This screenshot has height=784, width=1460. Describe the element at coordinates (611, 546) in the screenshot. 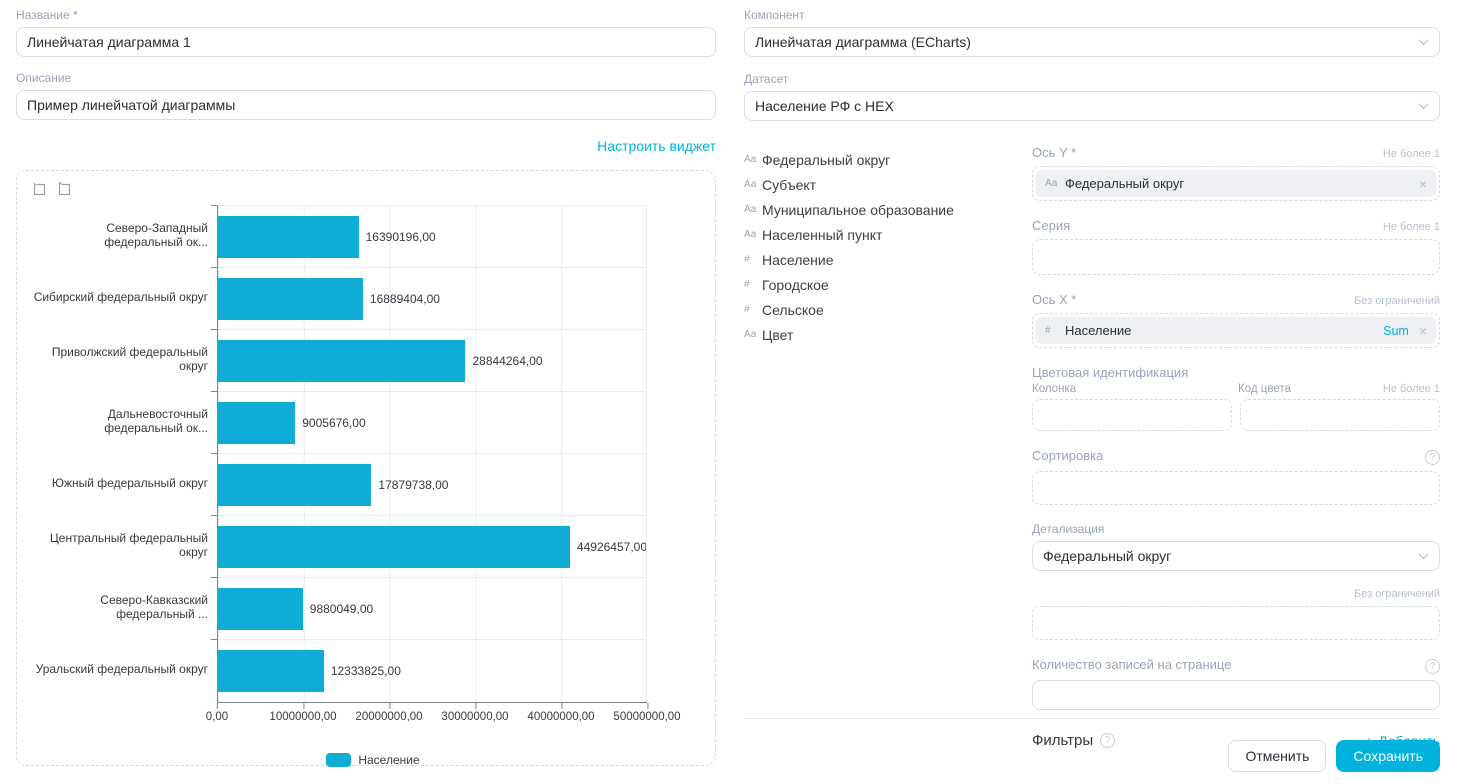

I see `bar-value-label: 44926457,00` at that location.